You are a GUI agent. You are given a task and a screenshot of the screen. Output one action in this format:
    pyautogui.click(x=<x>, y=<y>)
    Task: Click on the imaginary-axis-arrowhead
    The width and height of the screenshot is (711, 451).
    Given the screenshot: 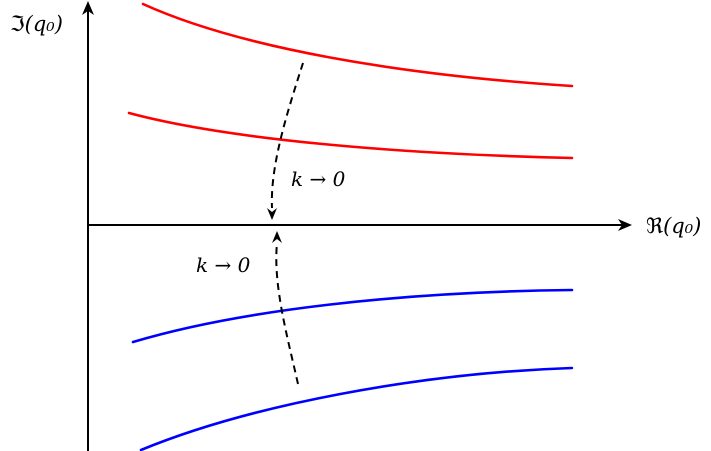 What is the action you would take?
    pyautogui.click(x=88, y=8)
    